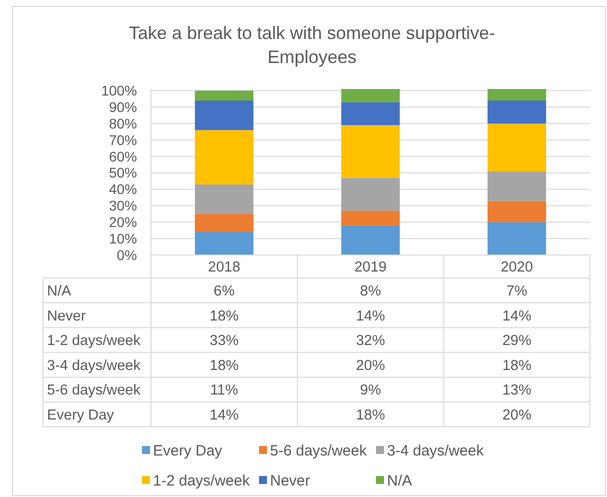  I want to click on legend-label: Never, so click(290, 481).